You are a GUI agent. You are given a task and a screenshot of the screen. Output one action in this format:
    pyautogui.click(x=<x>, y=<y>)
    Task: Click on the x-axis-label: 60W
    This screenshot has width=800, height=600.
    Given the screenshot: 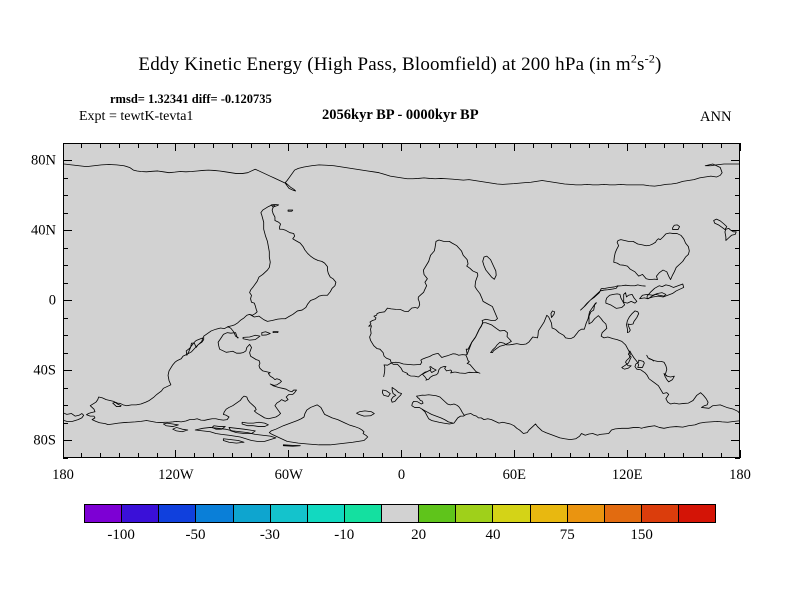 What is the action you would take?
    pyautogui.click(x=288, y=475)
    